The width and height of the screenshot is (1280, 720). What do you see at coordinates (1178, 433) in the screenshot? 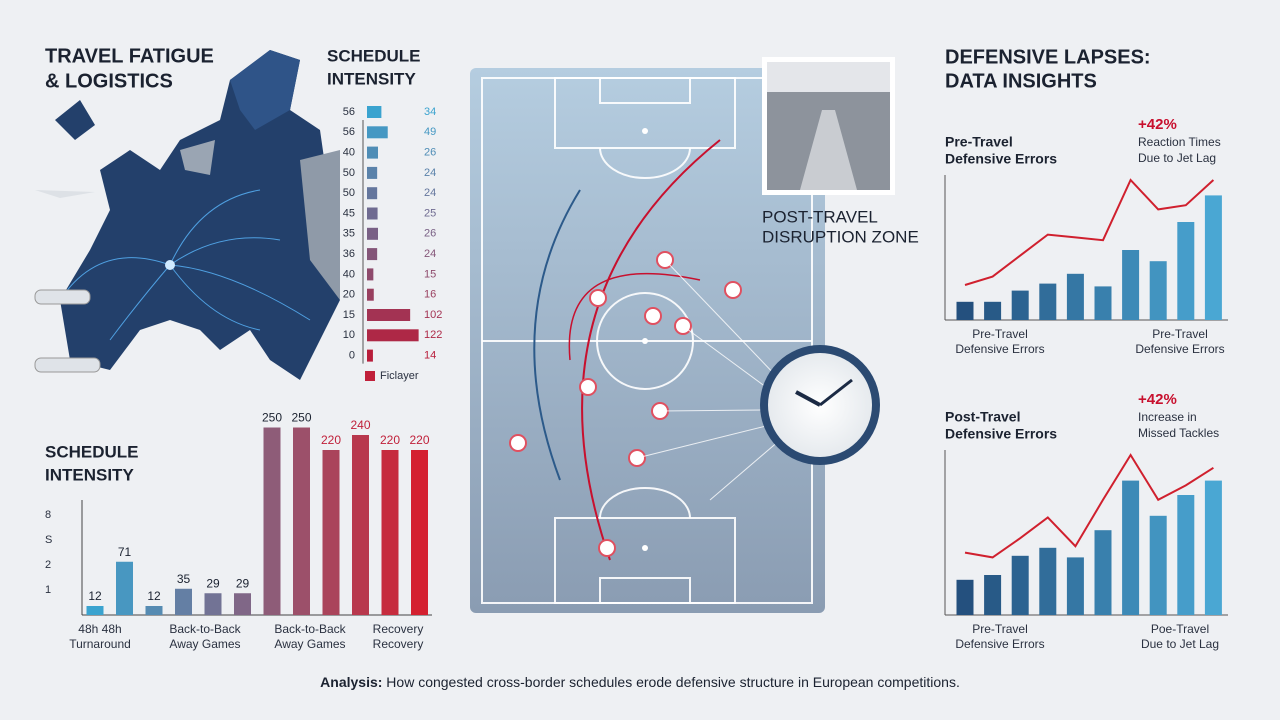
I see `annotation-text: Missed Tackles` at bounding box center [1178, 433].